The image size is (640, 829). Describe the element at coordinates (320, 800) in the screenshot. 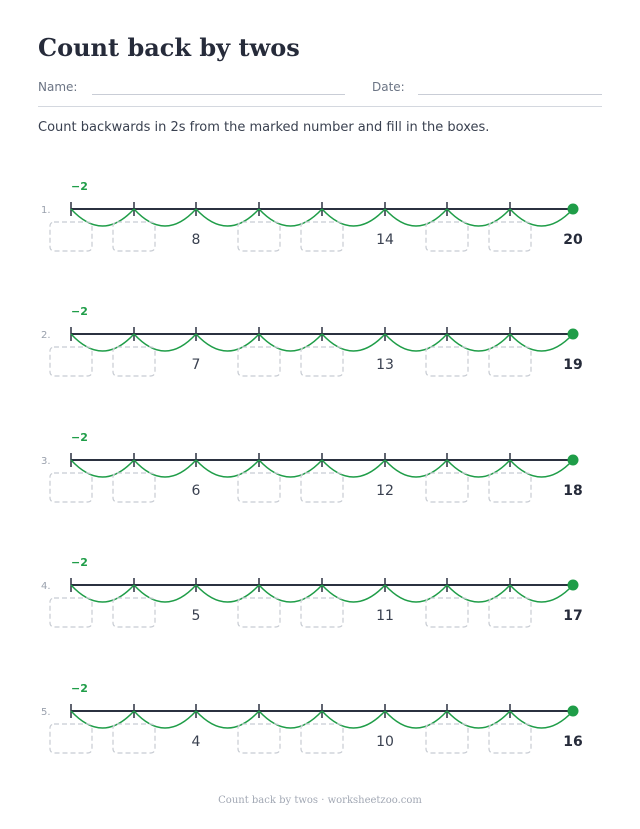

I see `footer: Count back by twos · worksheetzoo.com` at that location.